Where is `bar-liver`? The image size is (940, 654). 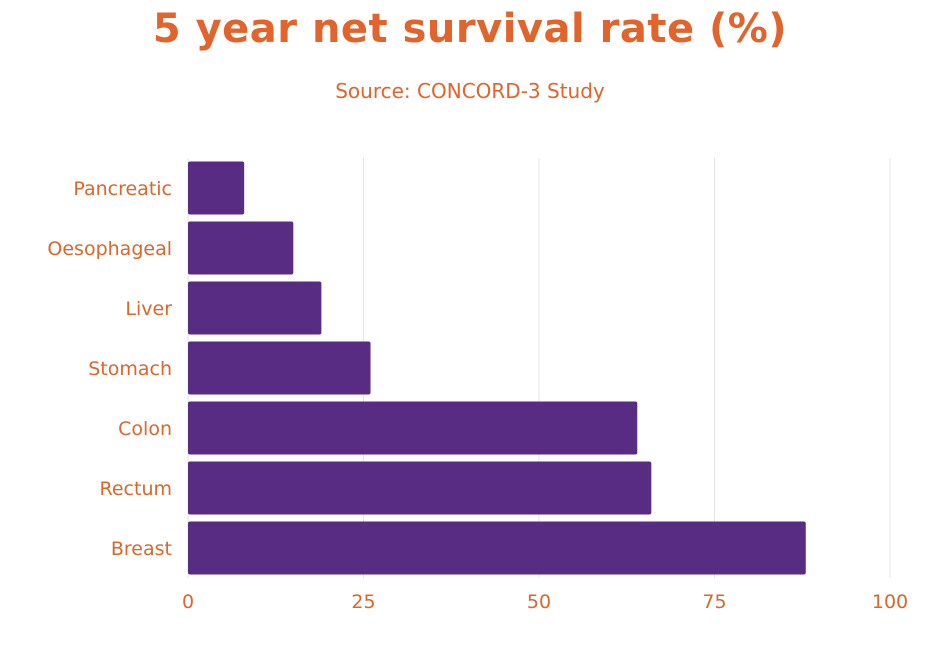 bar-liver is located at coordinates (255, 308).